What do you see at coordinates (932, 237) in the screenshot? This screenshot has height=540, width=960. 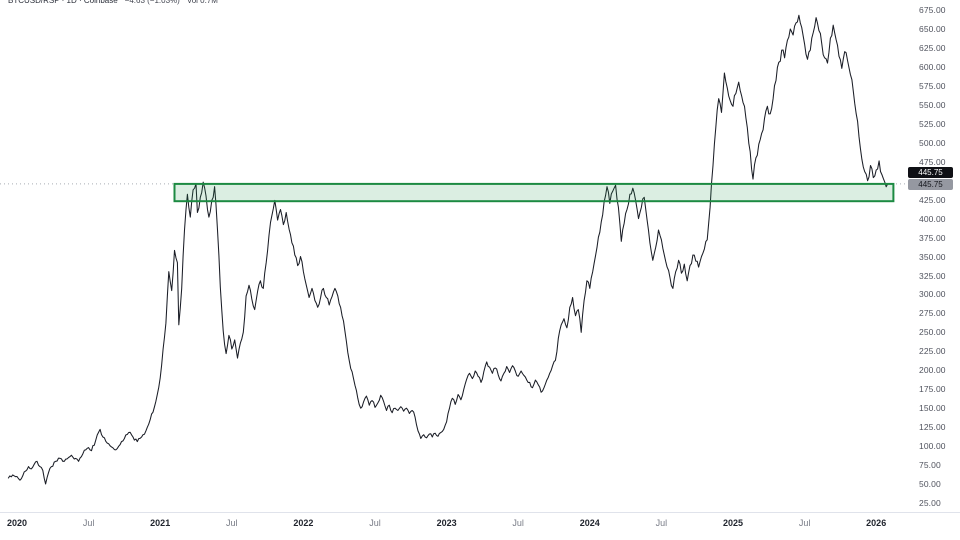 I see `price-axis-label: 375.00` at bounding box center [932, 237].